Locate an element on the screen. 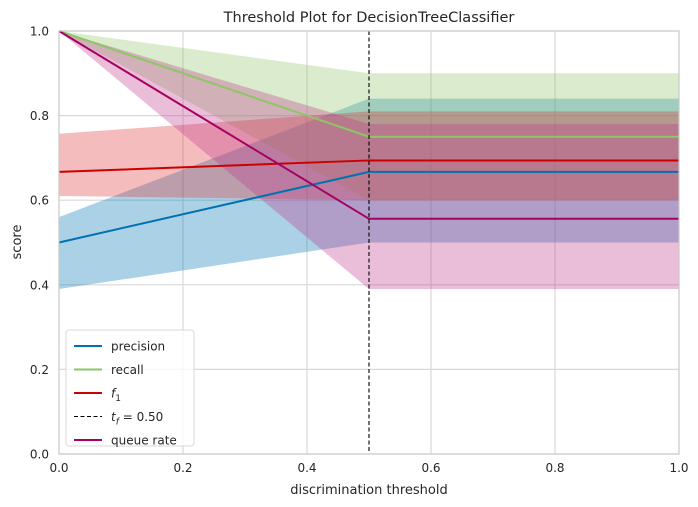  y-tick-label: 0.8 is located at coordinates (39, 116).